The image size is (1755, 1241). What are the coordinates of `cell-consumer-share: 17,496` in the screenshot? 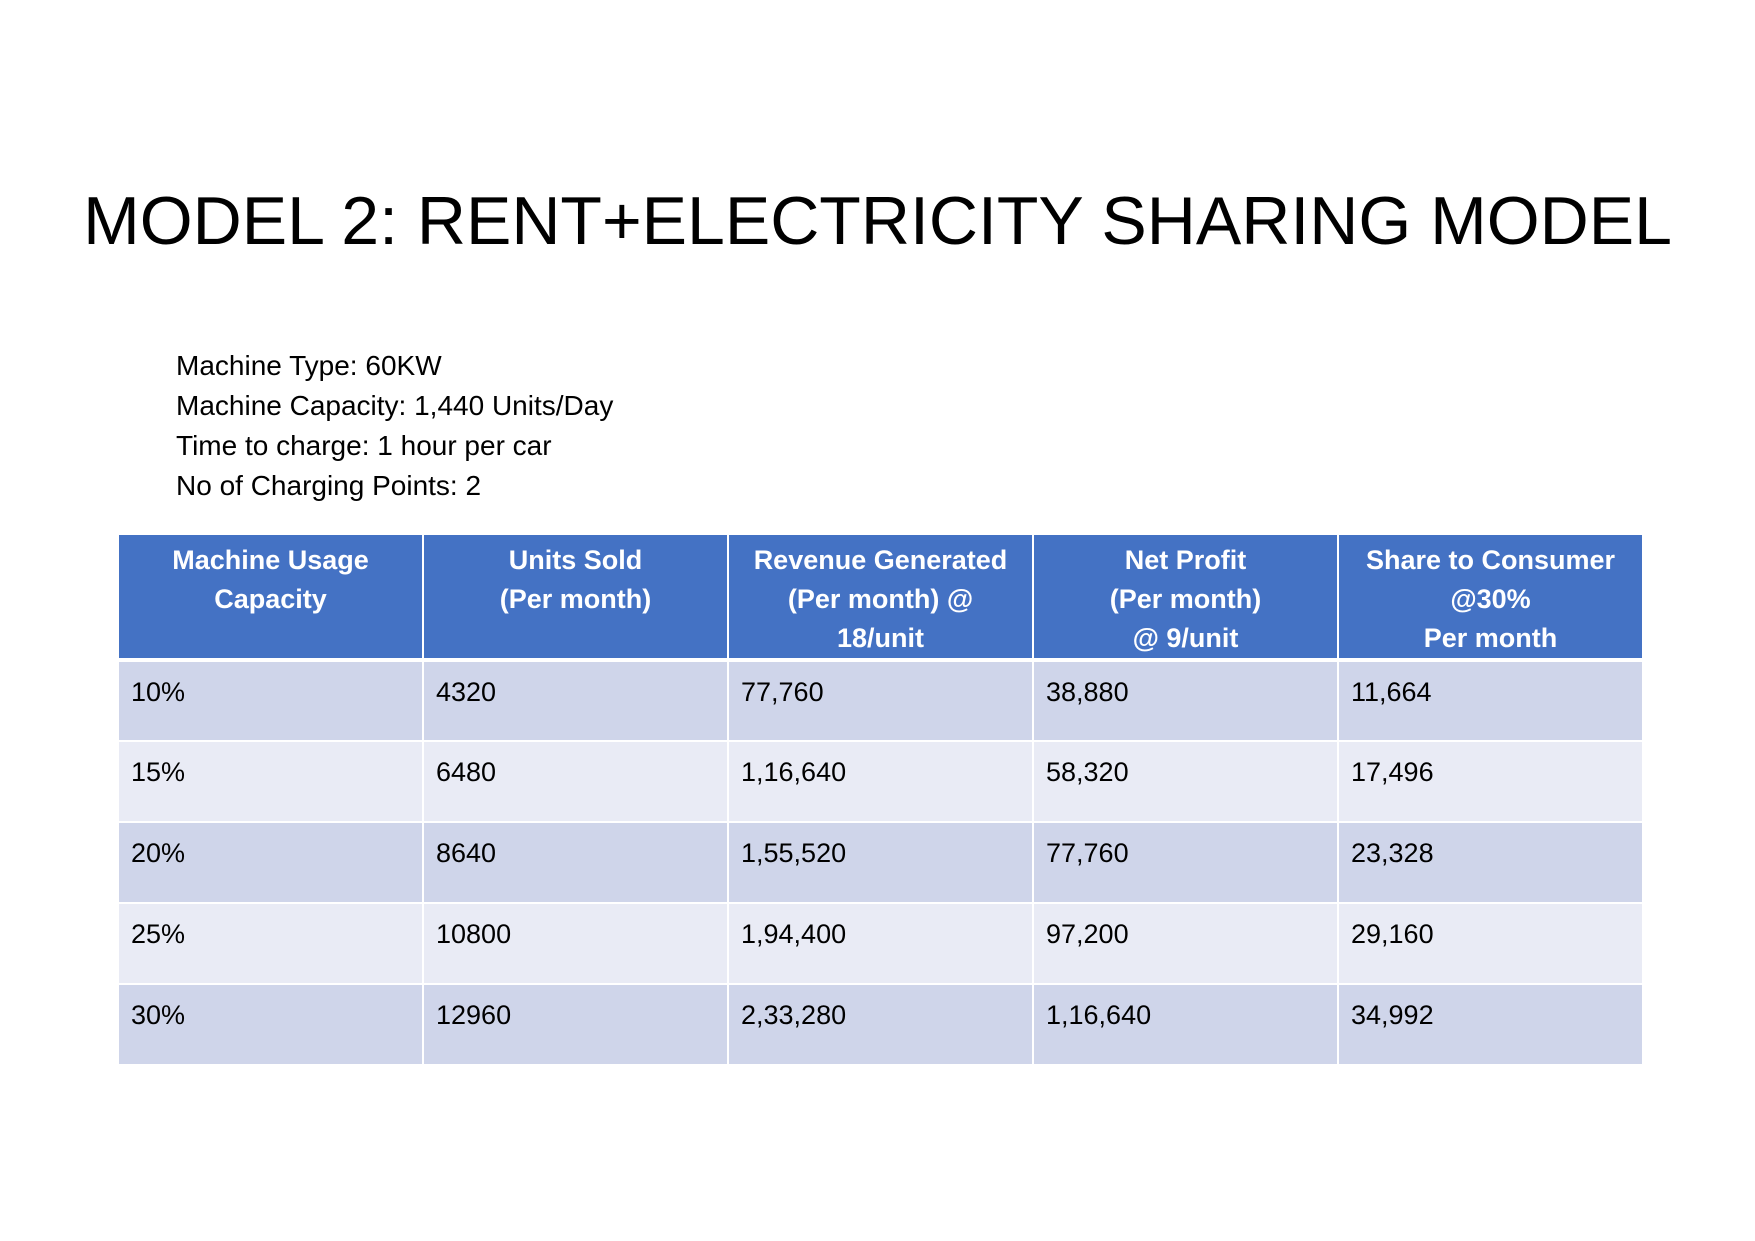 It's located at (1490, 781).